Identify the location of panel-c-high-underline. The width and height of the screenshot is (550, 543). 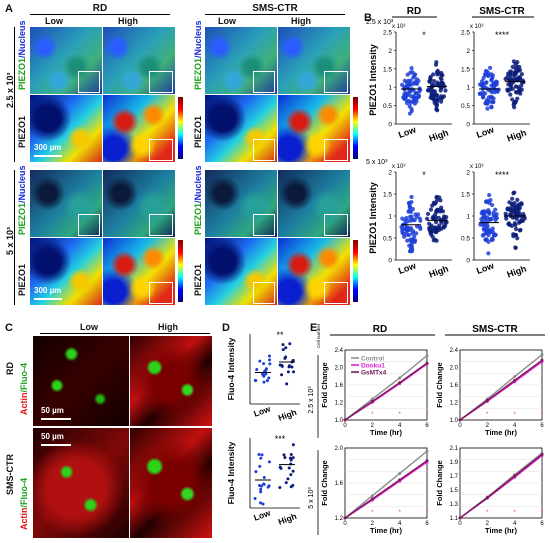
(170, 333).